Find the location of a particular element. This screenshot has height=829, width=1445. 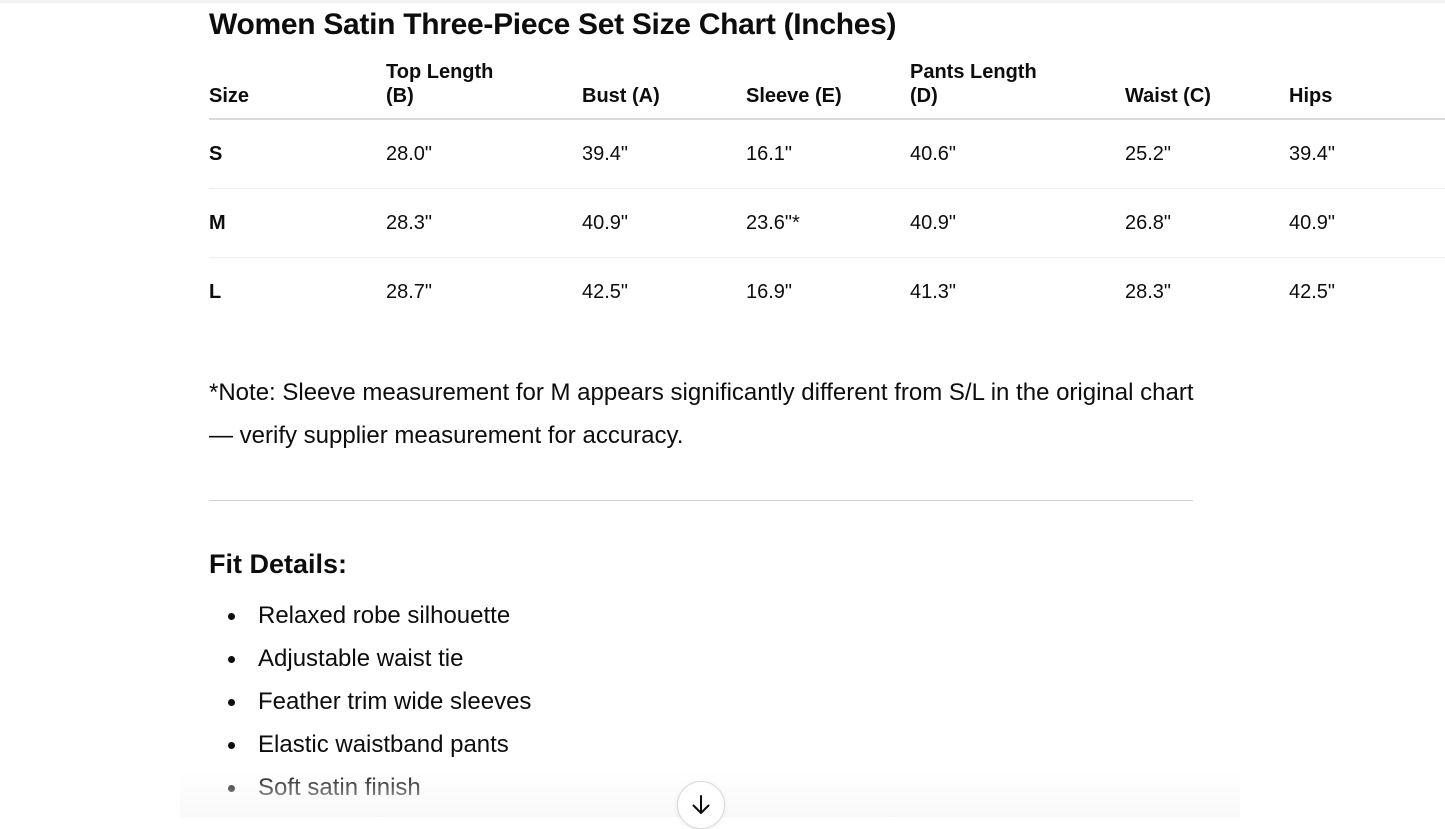

list-item: Soft satin finish is located at coordinates (370, 787).